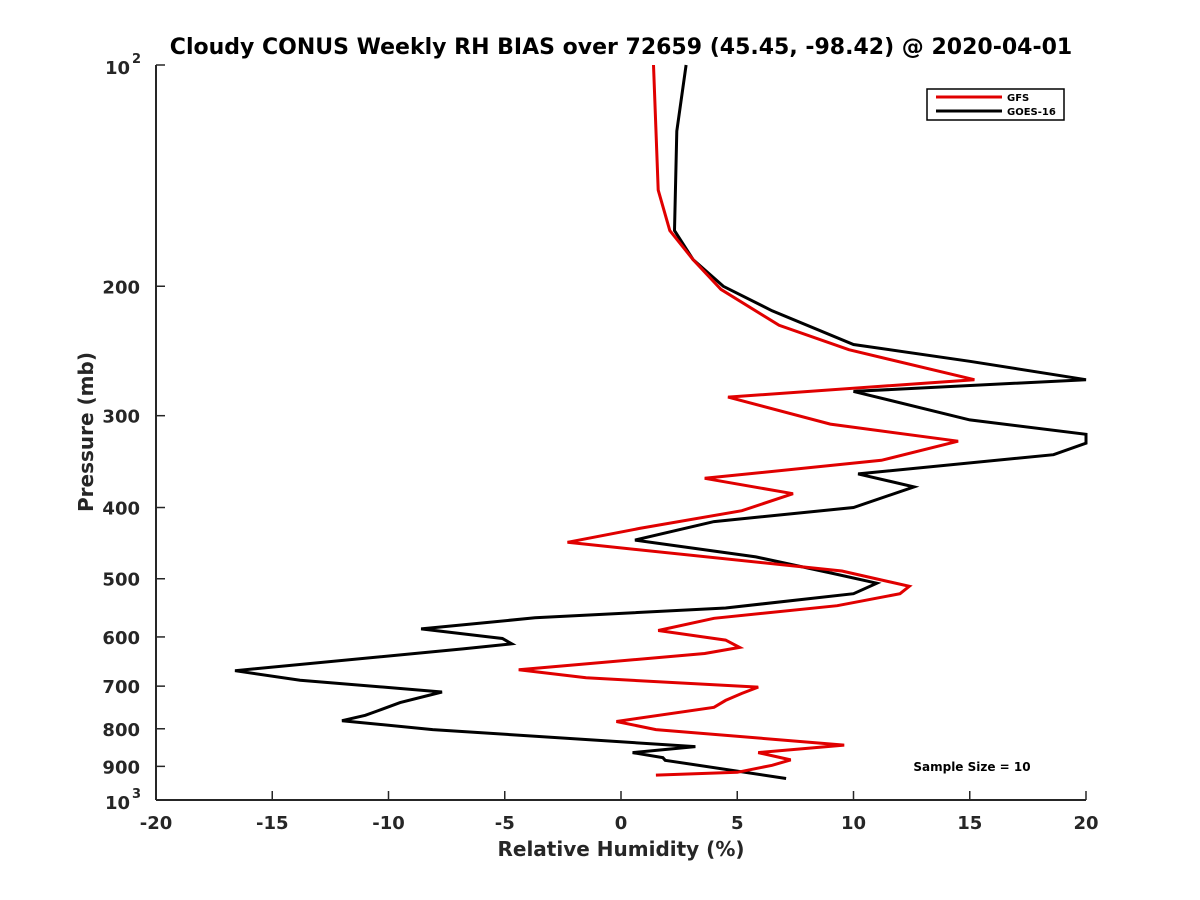 Image resolution: width=1200 pixels, height=900 pixels. Describe the element at coordinates (121, 287) in the screenshot. I see `y-tick-label: 200` at that location.